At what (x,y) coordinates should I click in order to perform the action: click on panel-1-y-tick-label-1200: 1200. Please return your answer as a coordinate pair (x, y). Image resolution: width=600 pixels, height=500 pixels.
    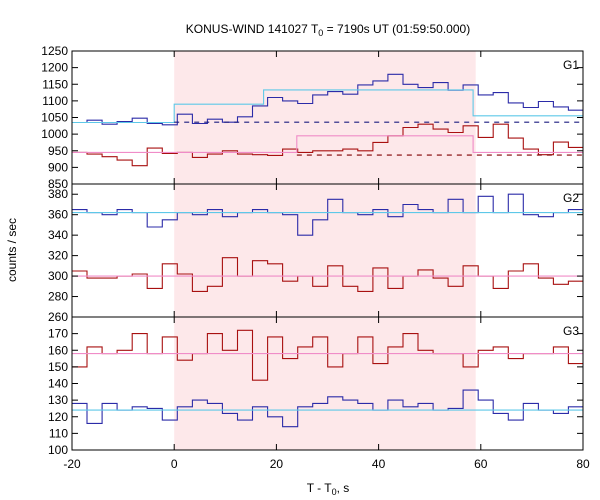
    Looking at the image, I should click on (54, 68).